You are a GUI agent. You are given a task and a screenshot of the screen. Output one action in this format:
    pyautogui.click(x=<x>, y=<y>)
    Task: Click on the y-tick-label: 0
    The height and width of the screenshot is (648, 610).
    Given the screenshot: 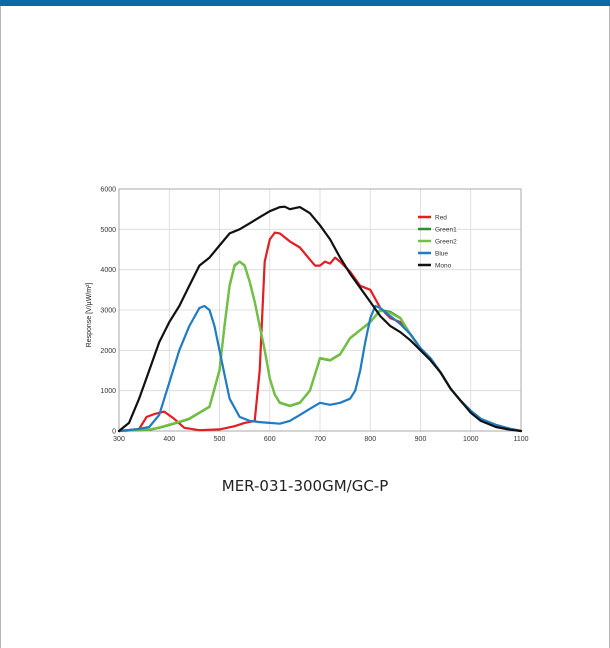 What is the action you would take?
    pyautogui.click(x=114, y=432)
    